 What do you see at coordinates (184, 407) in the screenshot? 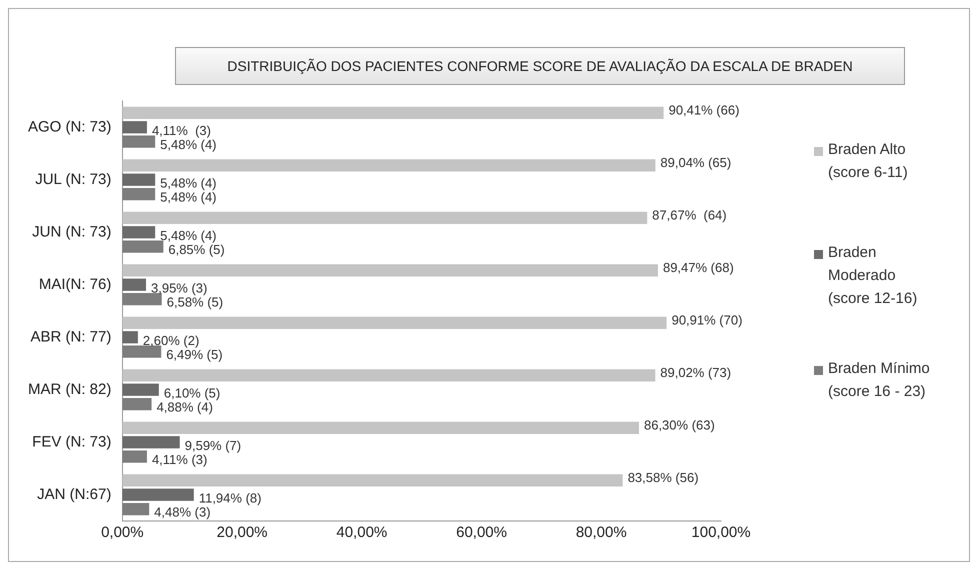
I see `data-label: 4,88% (4)` at bounding box center [184, 407].